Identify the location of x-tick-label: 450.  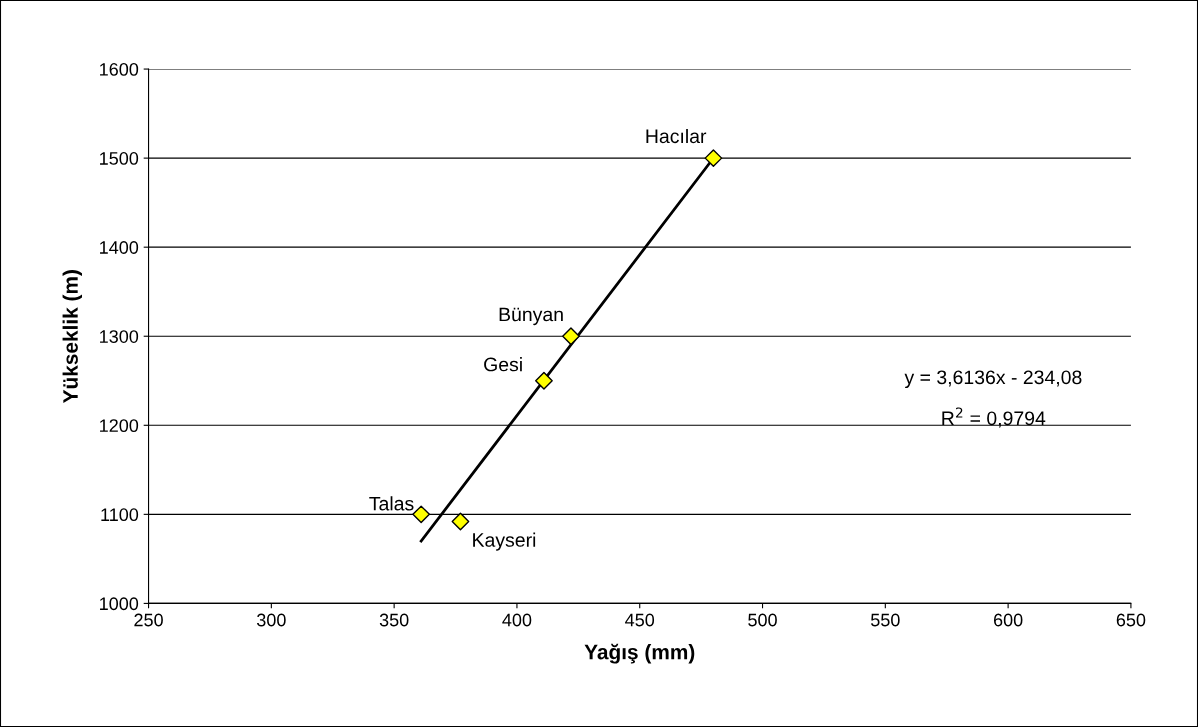
(640, 620).